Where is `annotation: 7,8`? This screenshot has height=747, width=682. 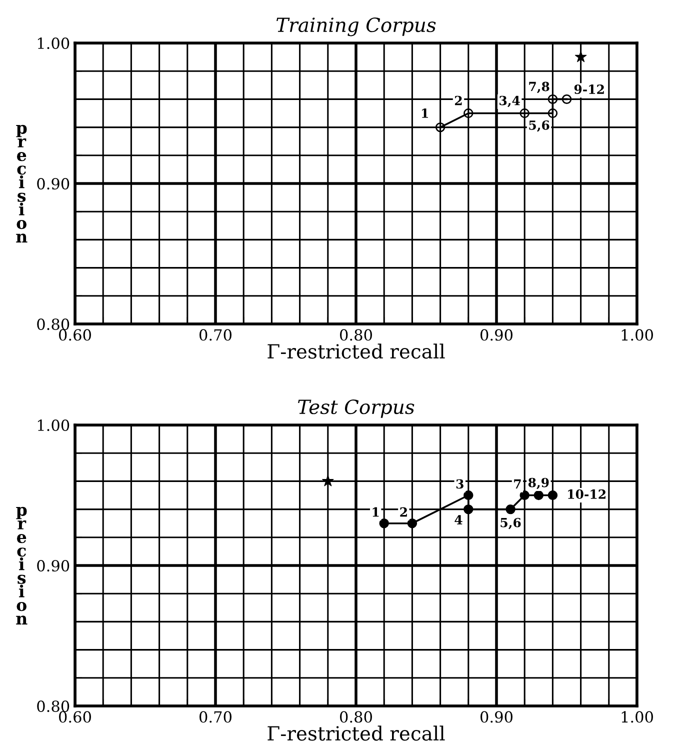 annotation: 7,8 is located at coordinates (539, 88).